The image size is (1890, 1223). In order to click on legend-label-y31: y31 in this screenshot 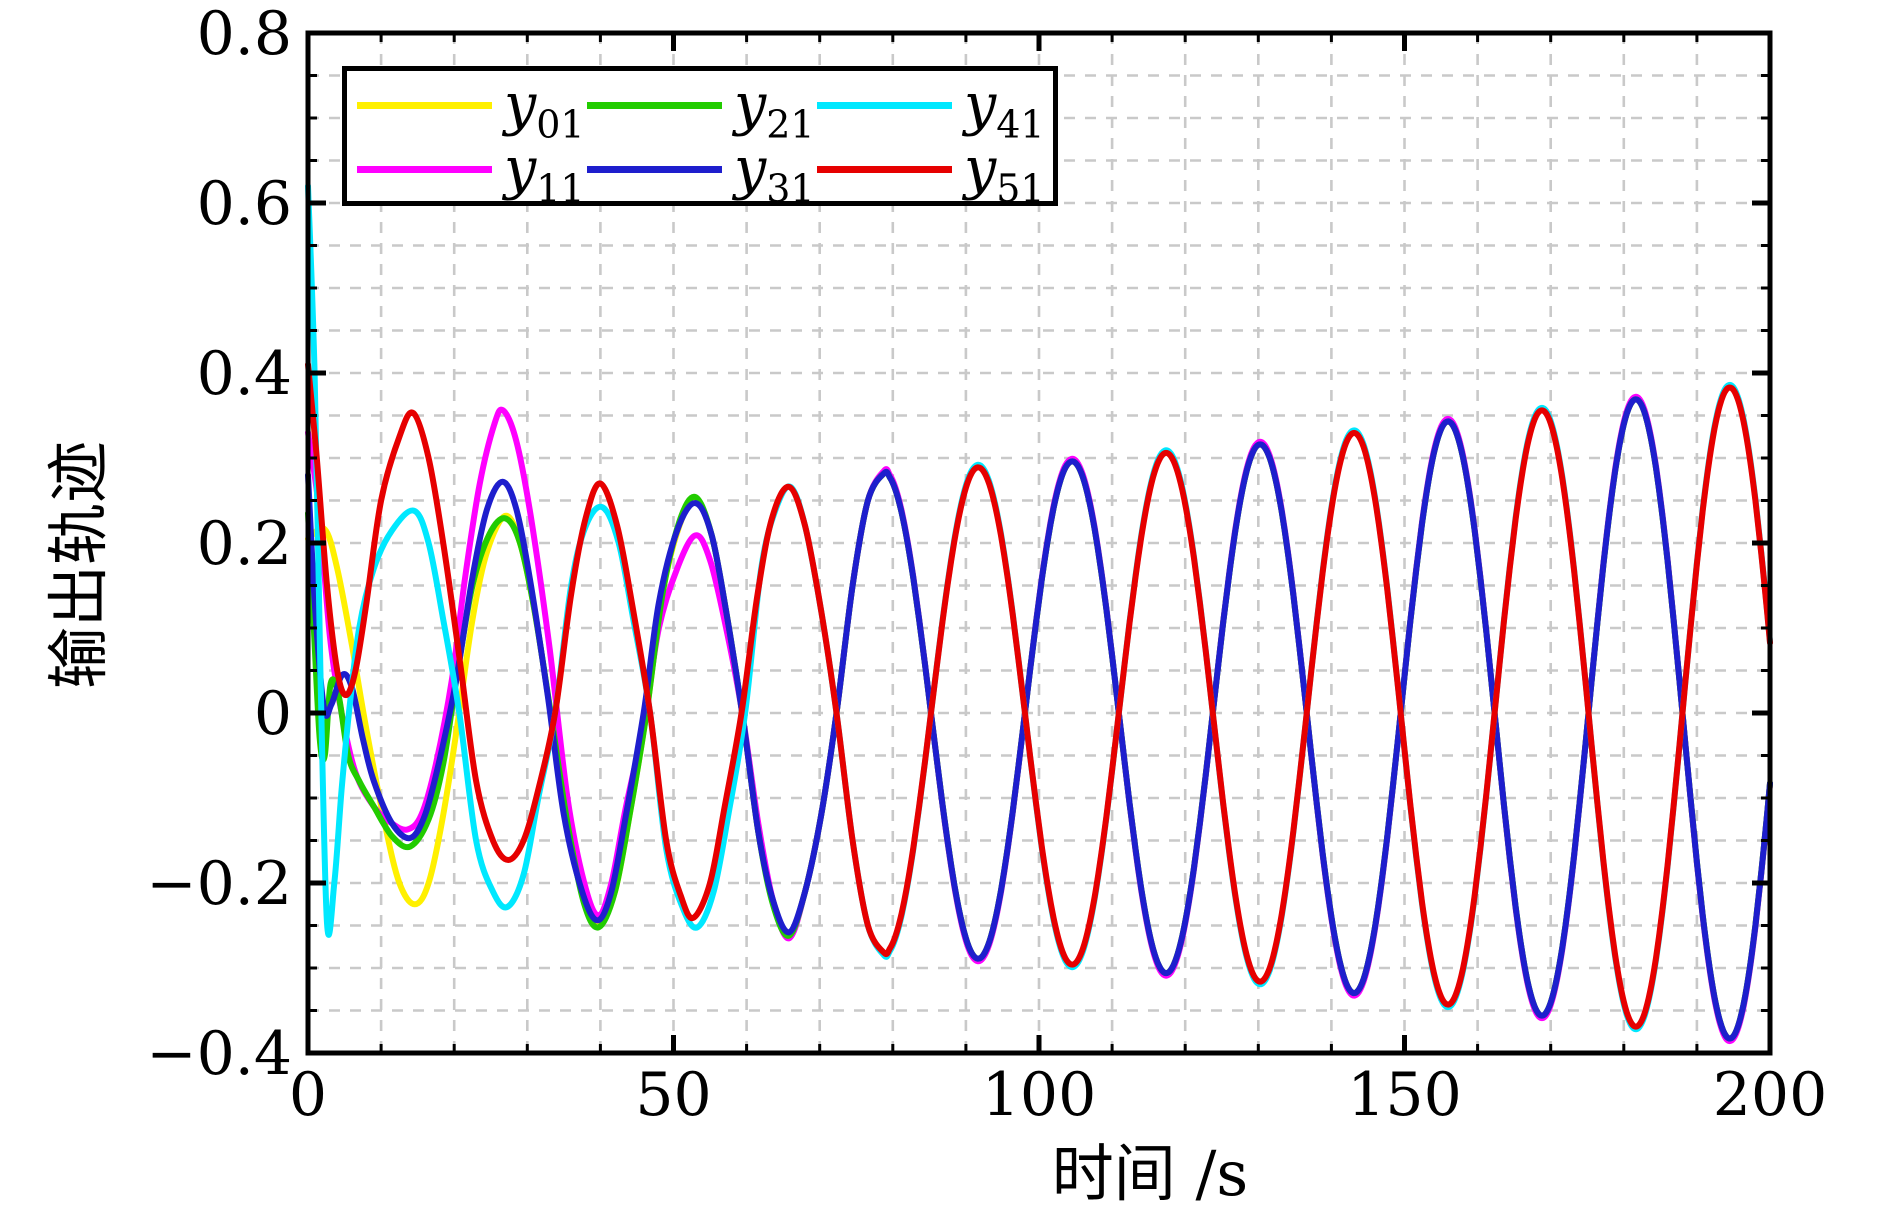, I will do `click(774, 172)`.